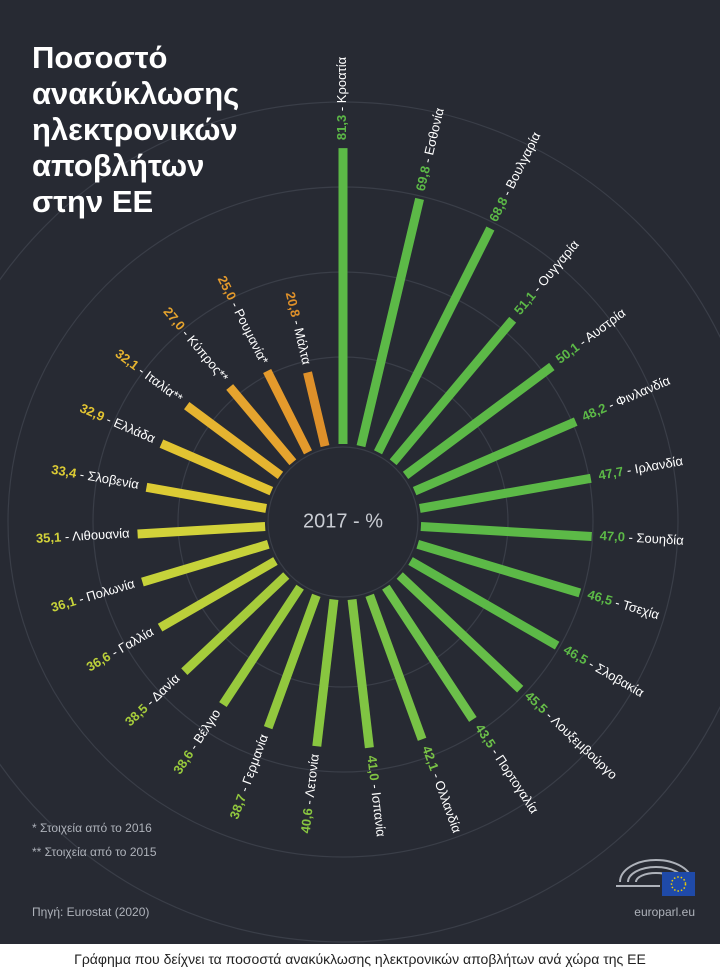  Describe the element at coordinates (90, 912) in the screenshot. I see `source: Πηγή: Eurostat (2020)` at that location.